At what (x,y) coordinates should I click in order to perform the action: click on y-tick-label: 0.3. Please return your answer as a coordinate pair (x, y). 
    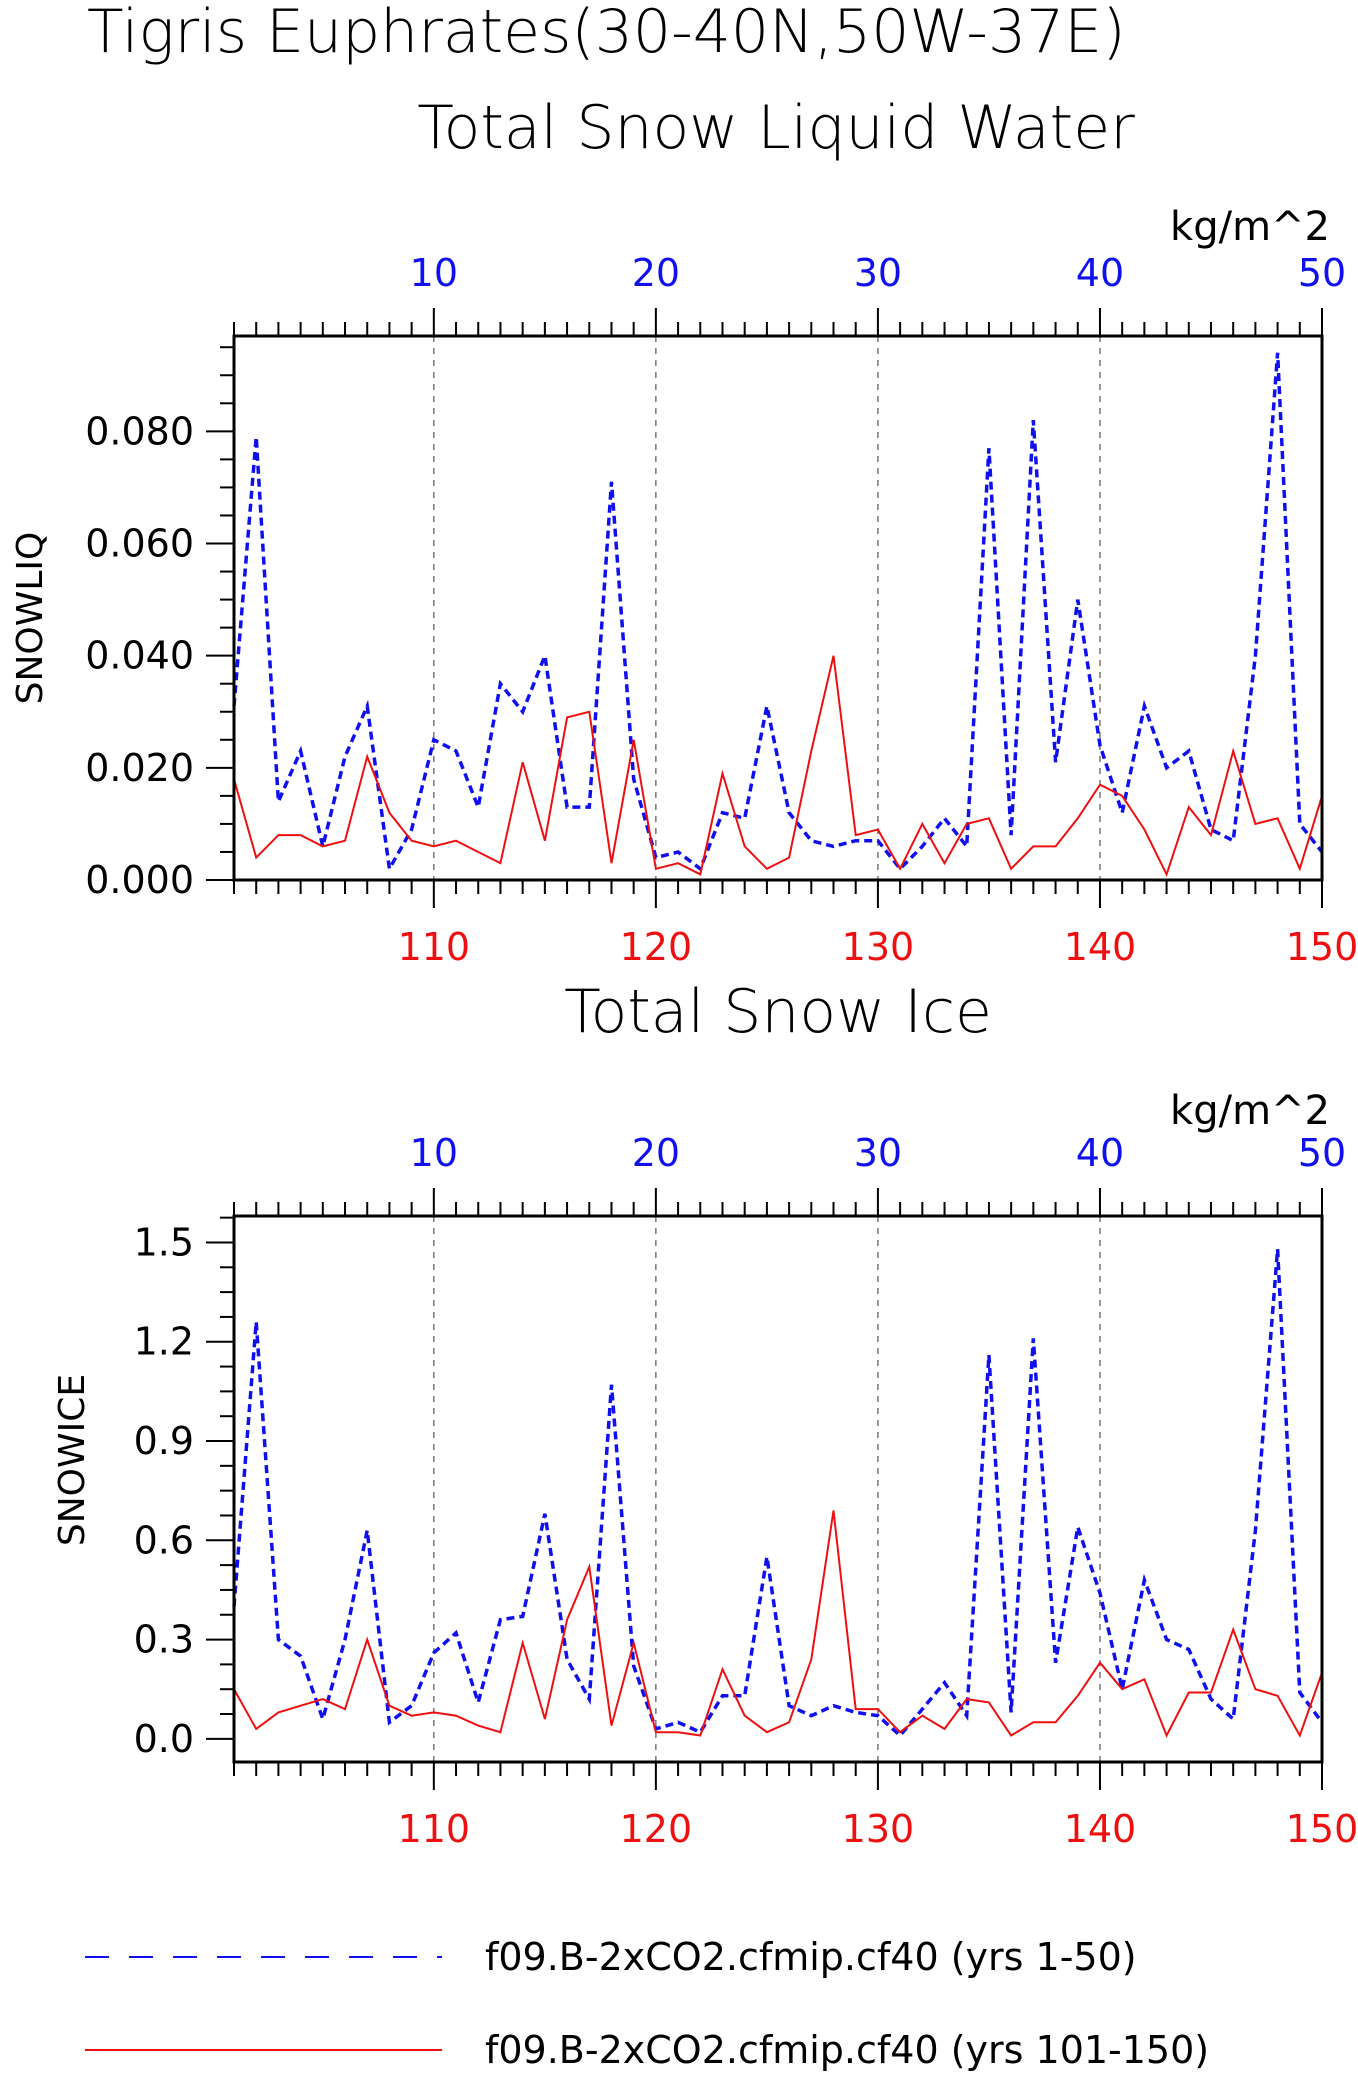
    Looking at the image, I should click on (164, 1640).